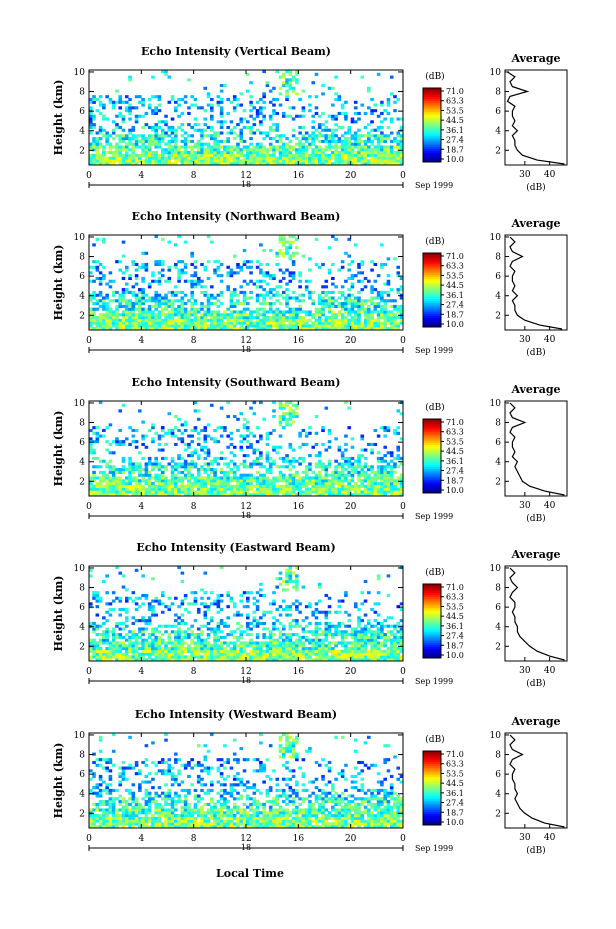 The width and height of the screenshot is (616, 929). Describe the element at coordinates (250, 873) in the screenshot. I see `x-axis-title: Local Time` at that location.